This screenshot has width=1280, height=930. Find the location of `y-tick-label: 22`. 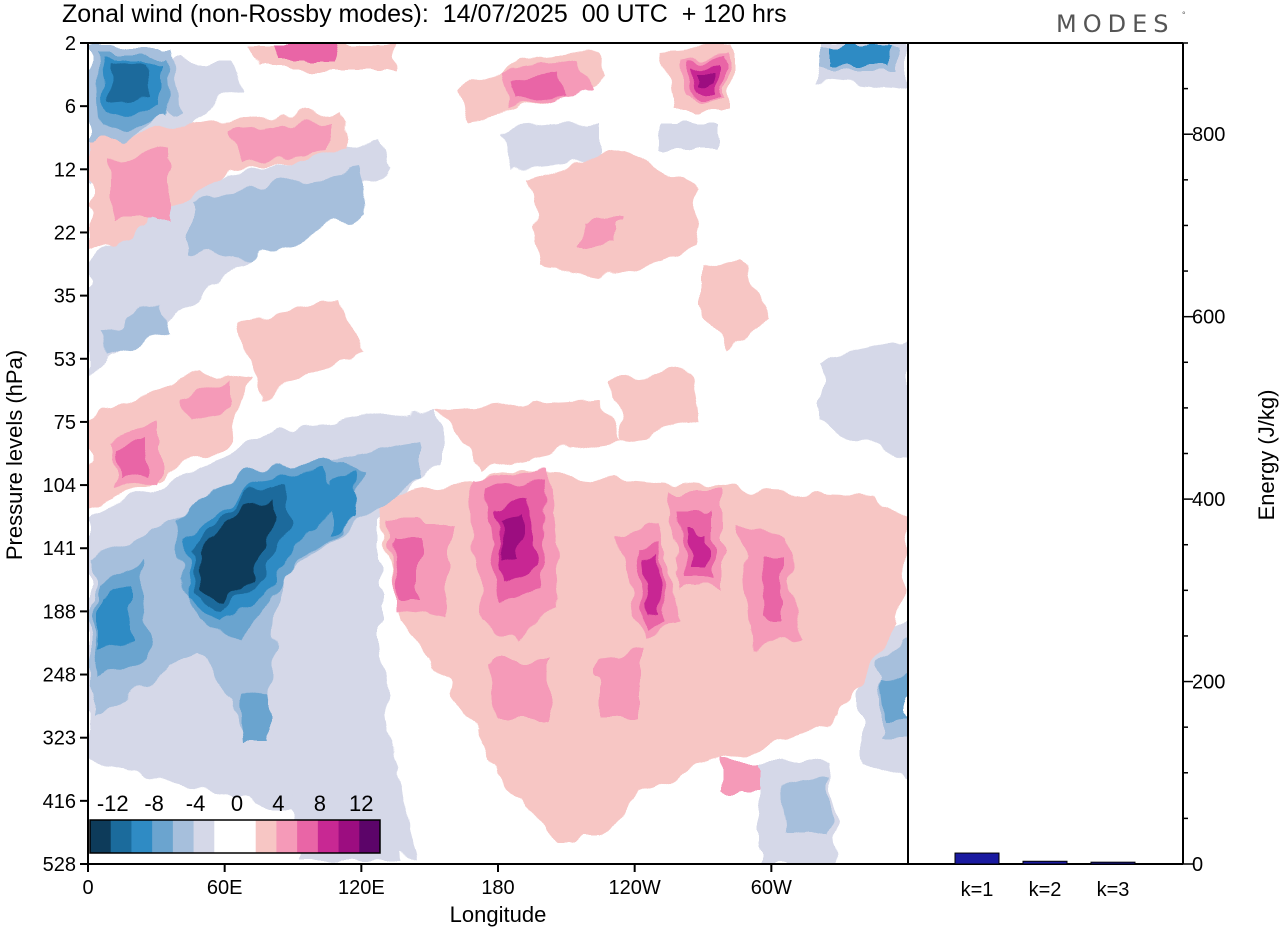

y-tick-label: 22 is located at coordinates (65, 233).